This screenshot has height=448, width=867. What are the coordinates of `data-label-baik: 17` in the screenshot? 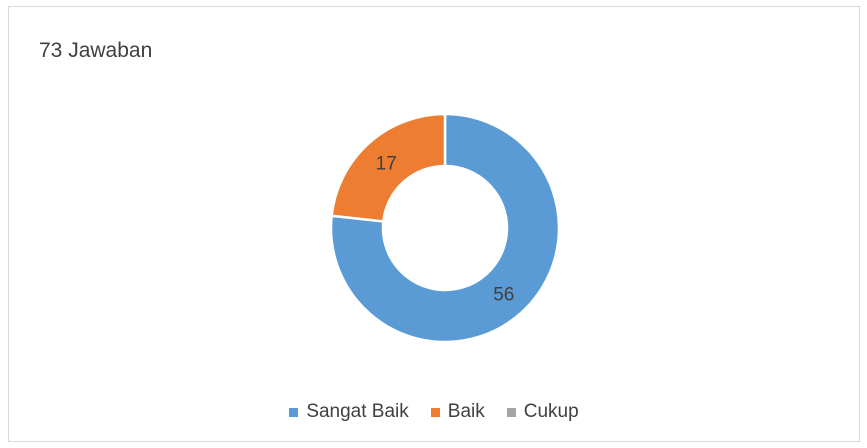 It's located at (386, 164).